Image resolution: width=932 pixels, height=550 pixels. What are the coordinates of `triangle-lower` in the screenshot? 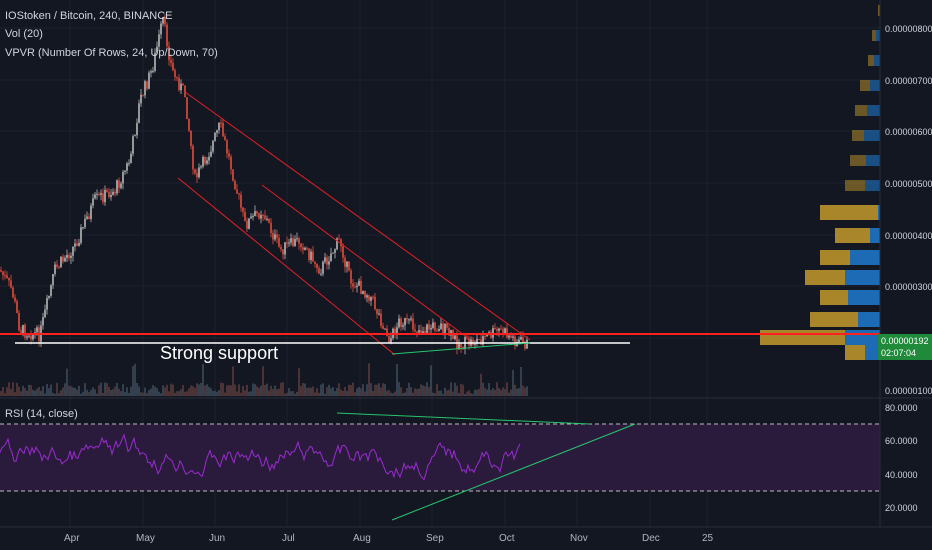 It's located at (461, 348).